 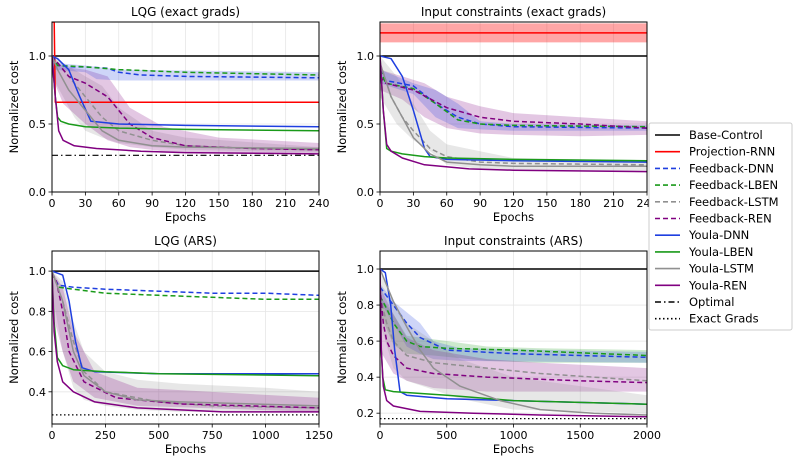 I want to click on axes-frame, so click(x=185, y=337).